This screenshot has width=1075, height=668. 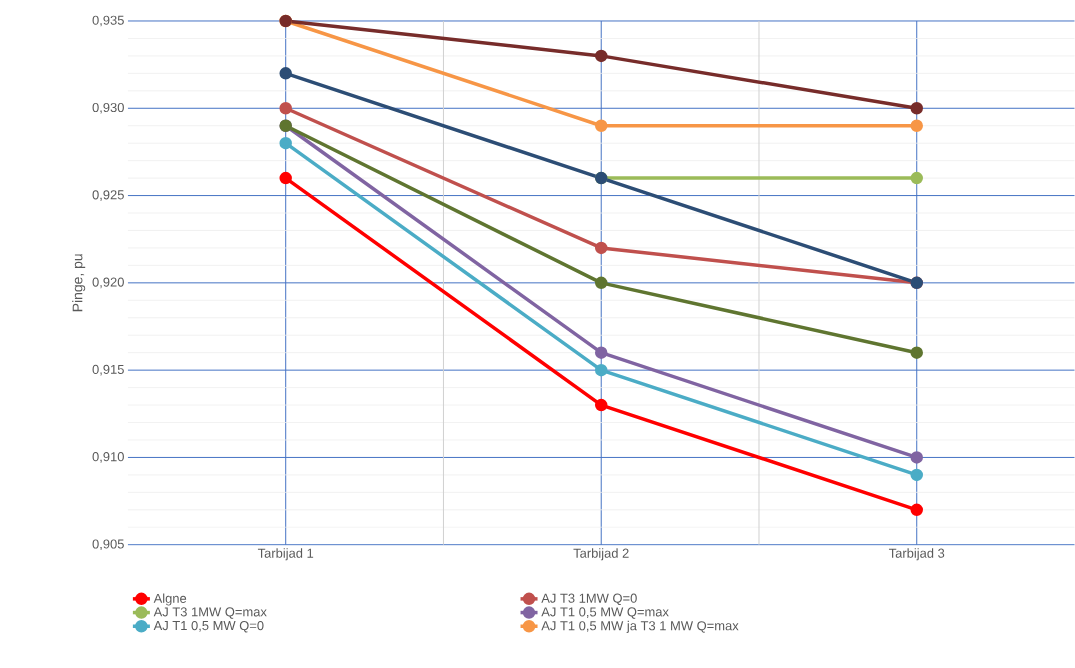 What do you see at coordinates (210, 613) in the screenshot?
I see `legend-label: AJ T3 1MW Q=max` at bounding box center [210, 613].